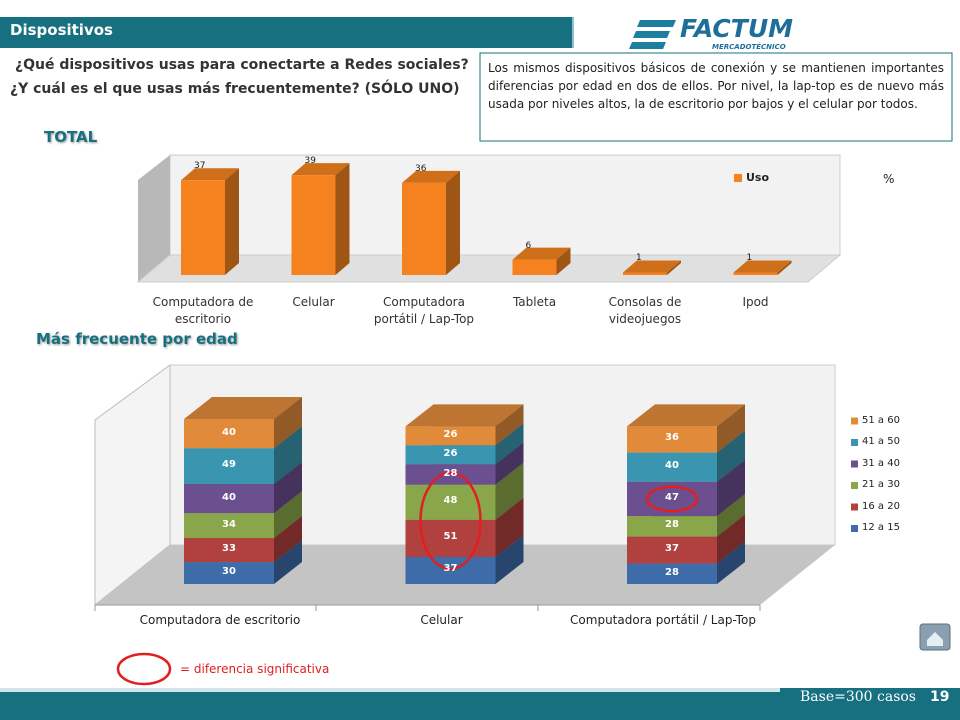 This screenshot has width=960, height=720. I want to click on value-label: 39, so click(310, 161).